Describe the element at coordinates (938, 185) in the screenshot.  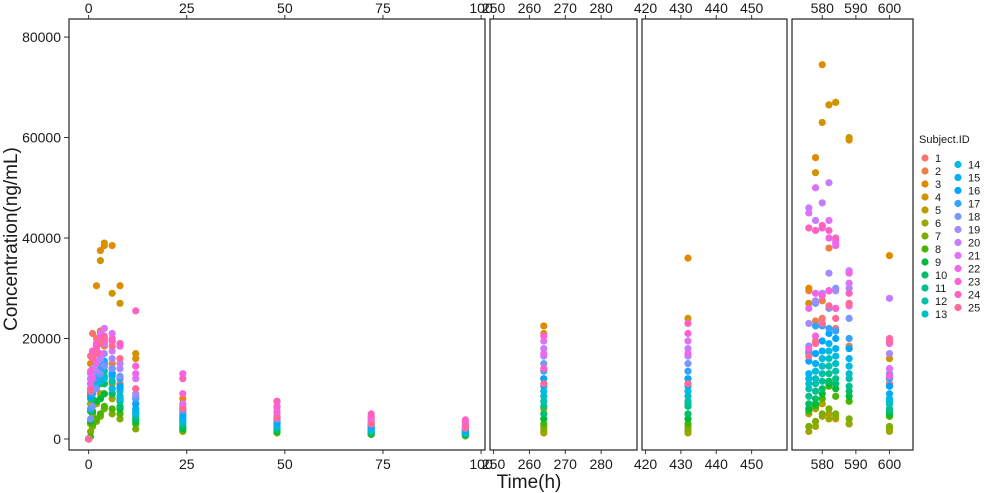
I see `legend-label: 3` at that location.